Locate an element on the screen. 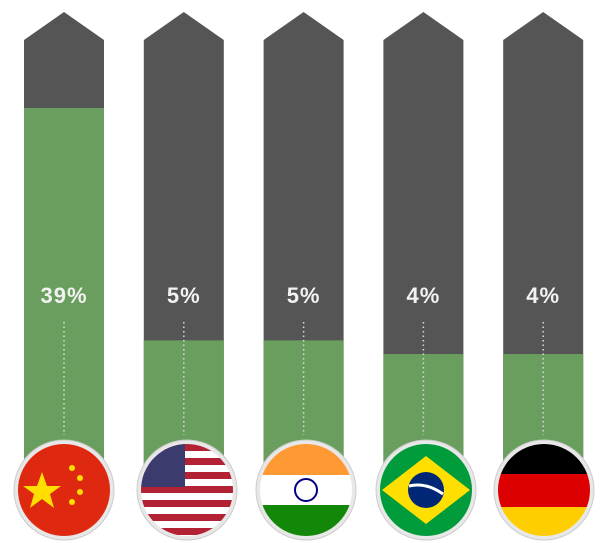 Image resolution: width=602 pixels, height=543 pixels. flag-china is located at coordinates (64, 490).